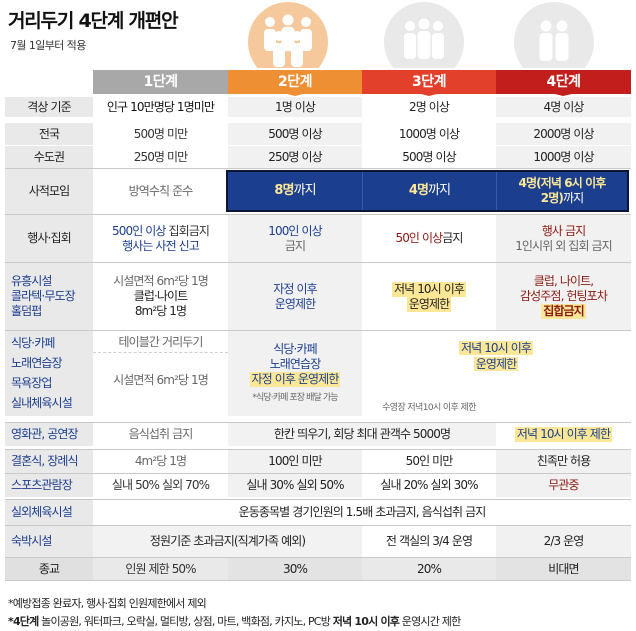 The image size is (636, 631). Describe the element at coordinates (107, 603) in the screenshot. I see `footnote-vaccinated: *예방접종 완료자, 행사·집회 인원제한에서 제외` at that location.